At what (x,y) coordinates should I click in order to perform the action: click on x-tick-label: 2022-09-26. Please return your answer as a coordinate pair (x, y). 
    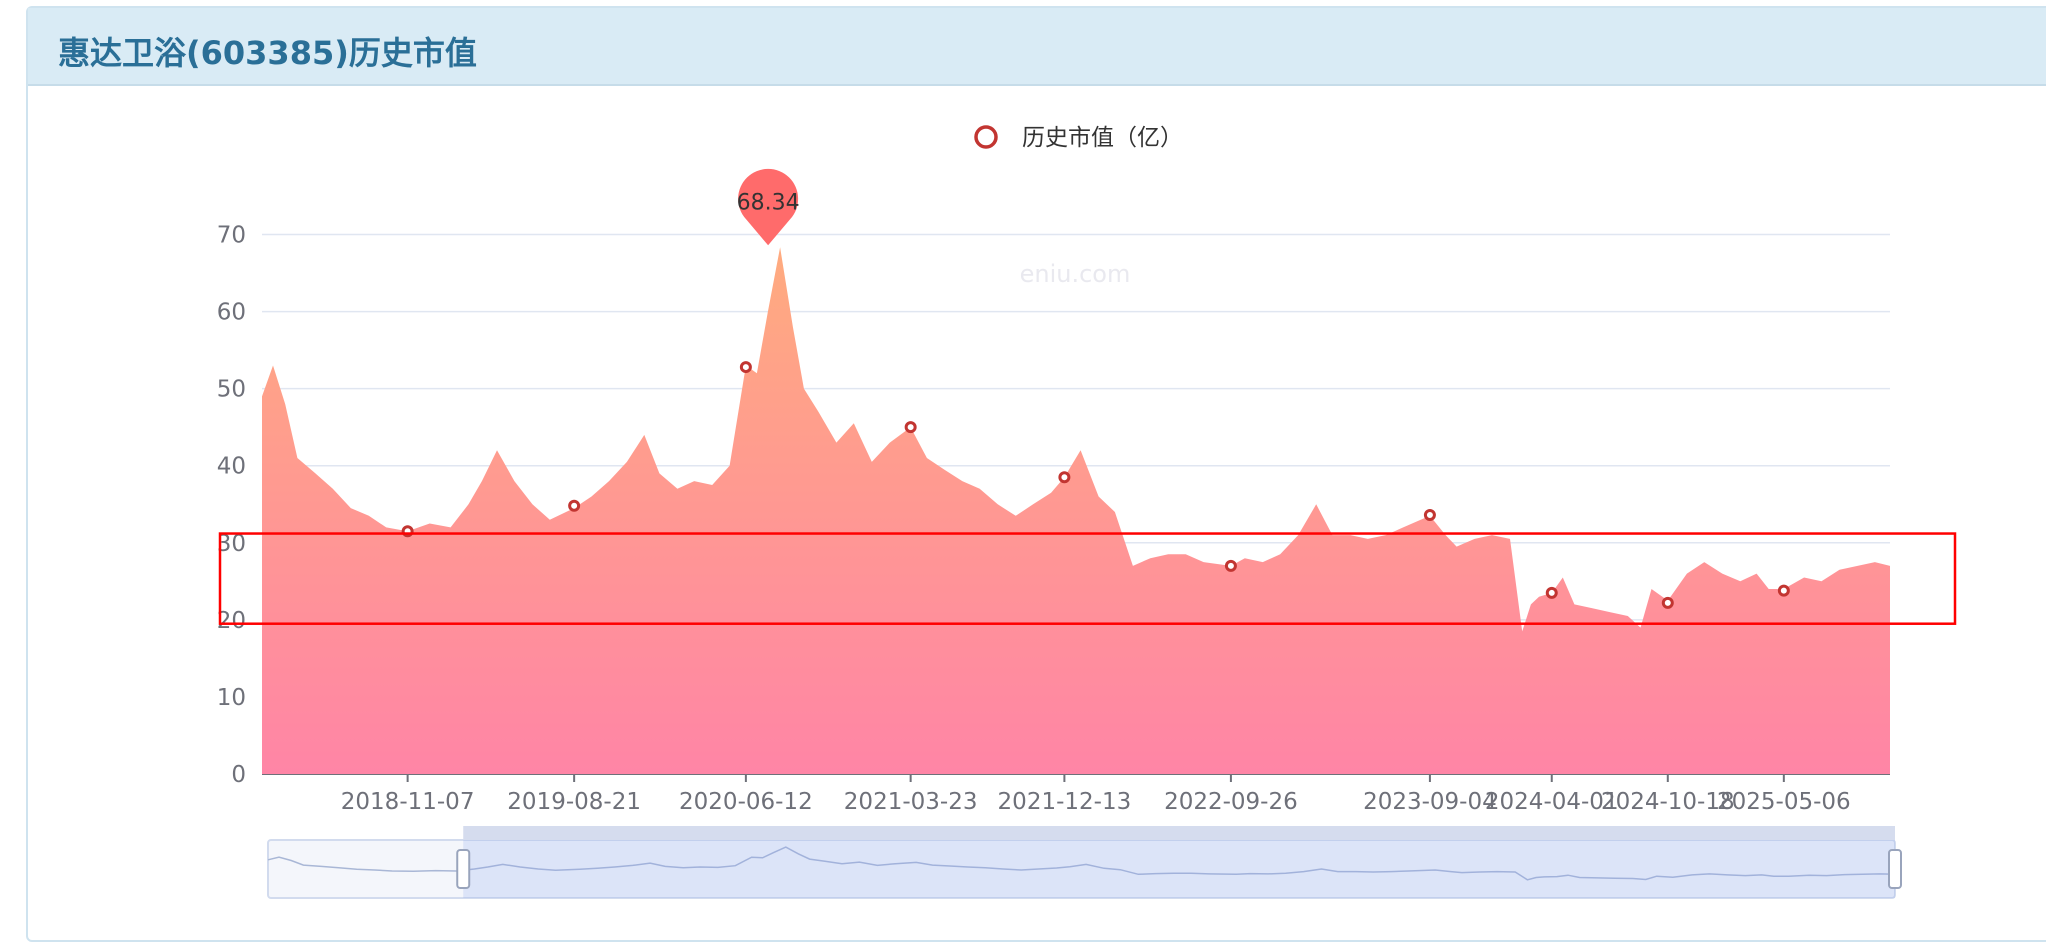
    Looking at the image, I should click on (1231, 802).